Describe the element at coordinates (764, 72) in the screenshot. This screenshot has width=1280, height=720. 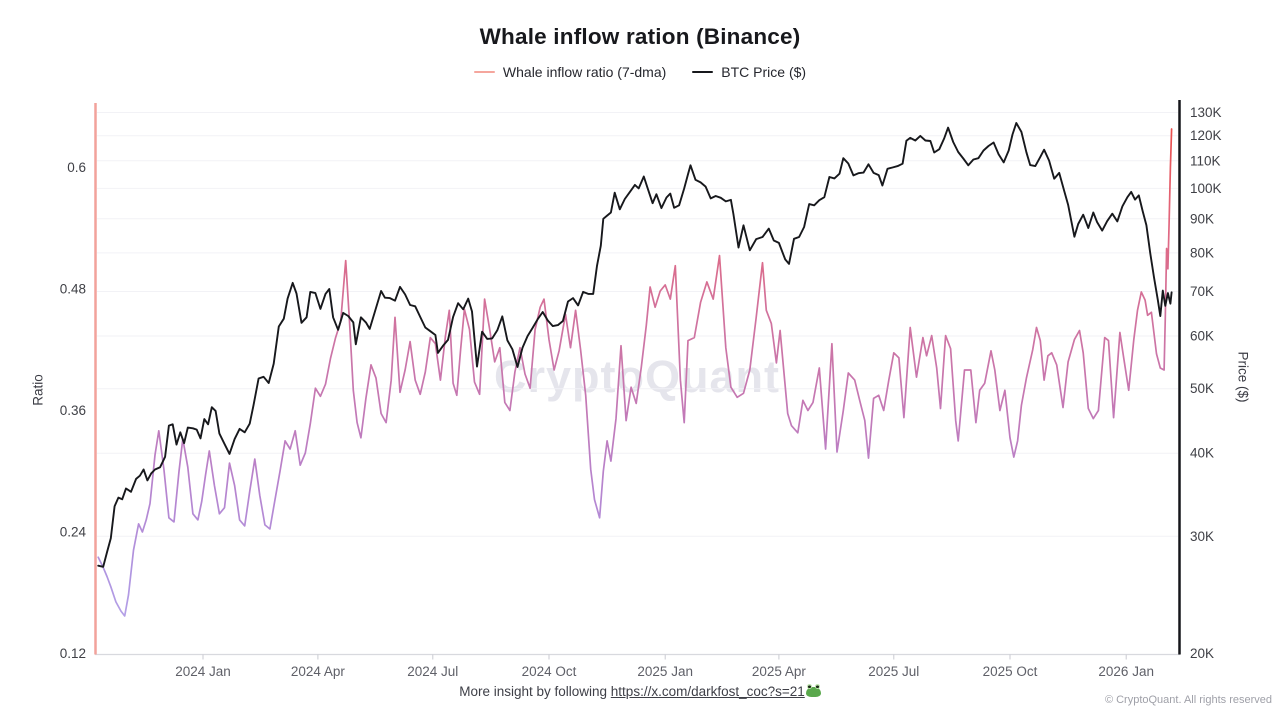
I see `legend-label: BTC Price ($)` at that location.